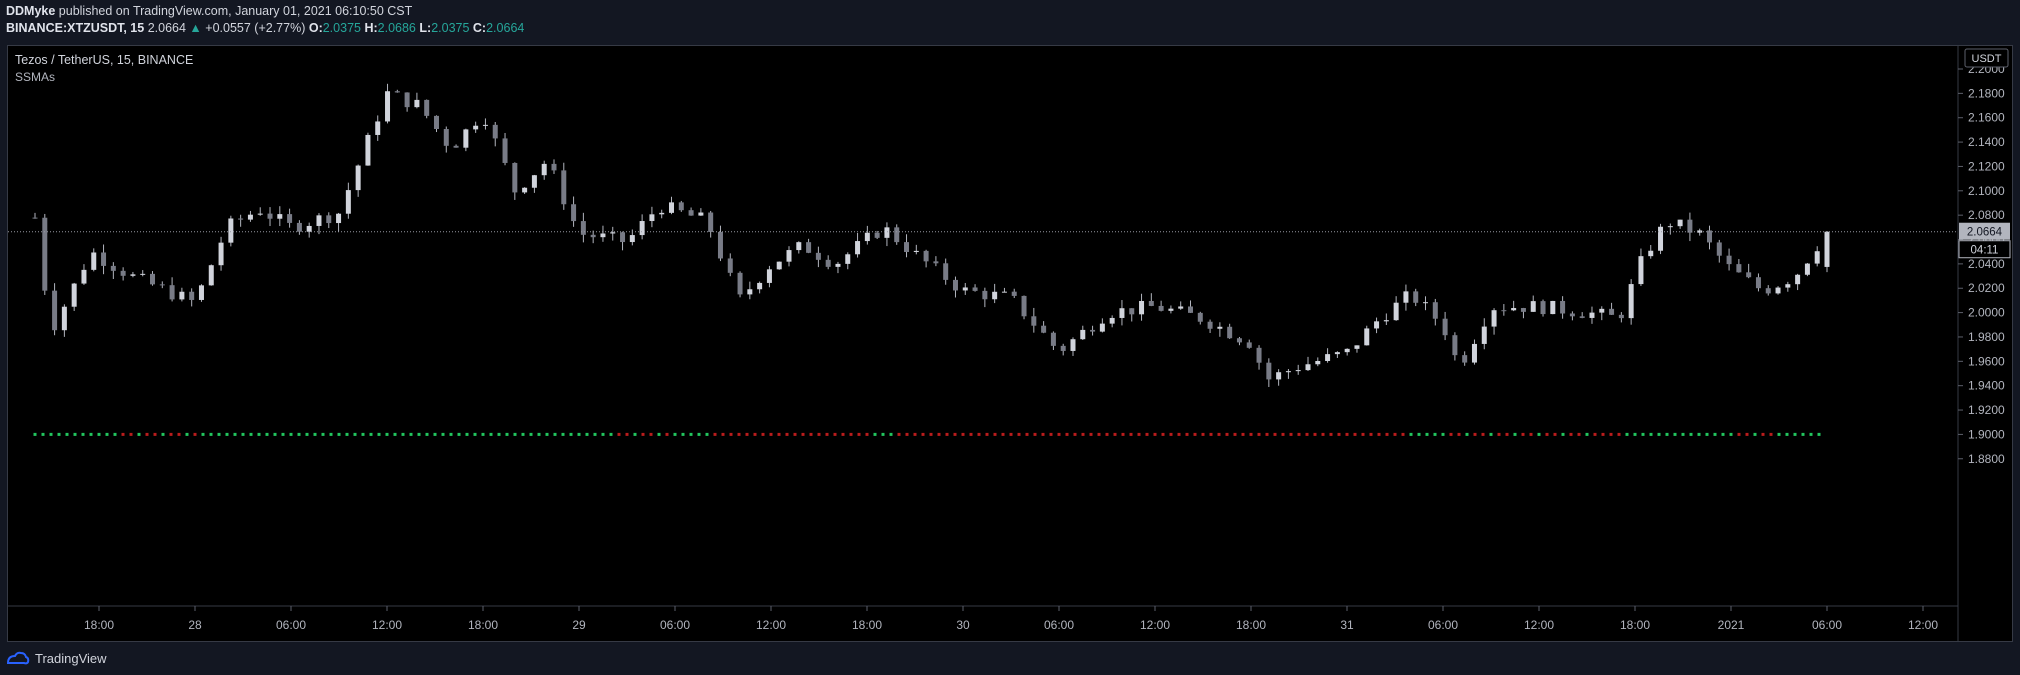 The image size is (2020, 675). I want to click on time-tick-label: 30, so click(963, 625).